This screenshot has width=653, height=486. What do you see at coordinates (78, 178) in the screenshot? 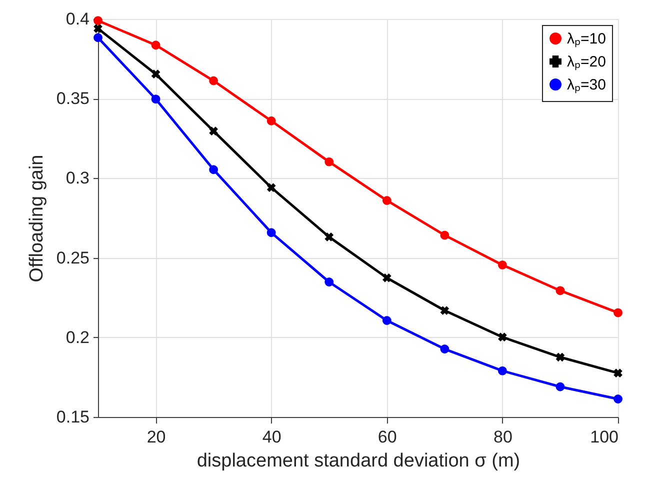
I see `y-tick-label: 0.3` at bounding box center [78, 178].